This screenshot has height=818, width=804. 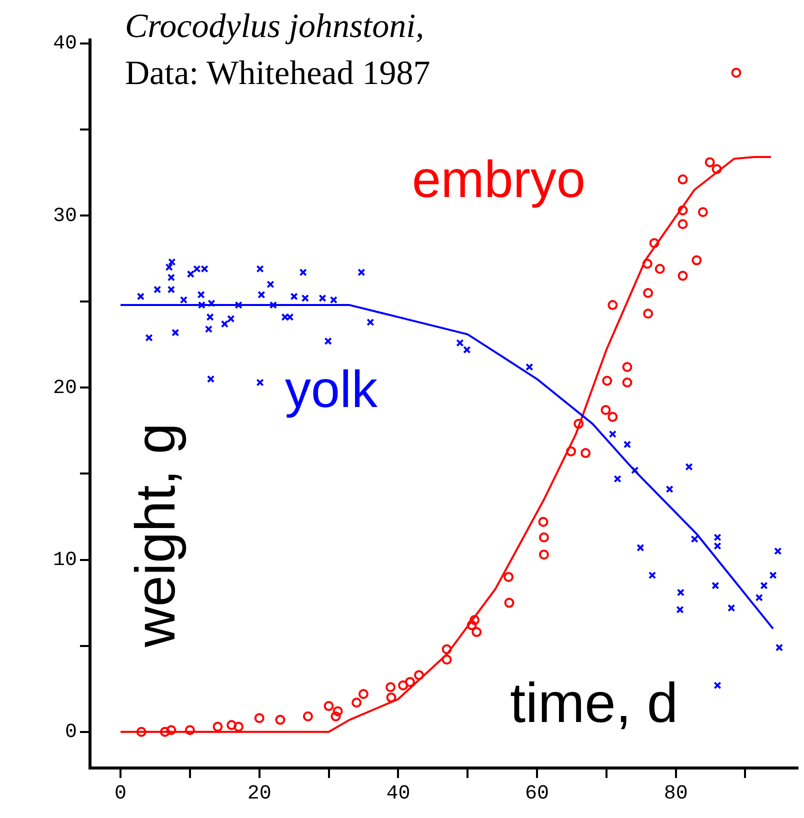 I want to click on chart-subtitle: Data: Whitehead 1987, so click(x=277, y=74).